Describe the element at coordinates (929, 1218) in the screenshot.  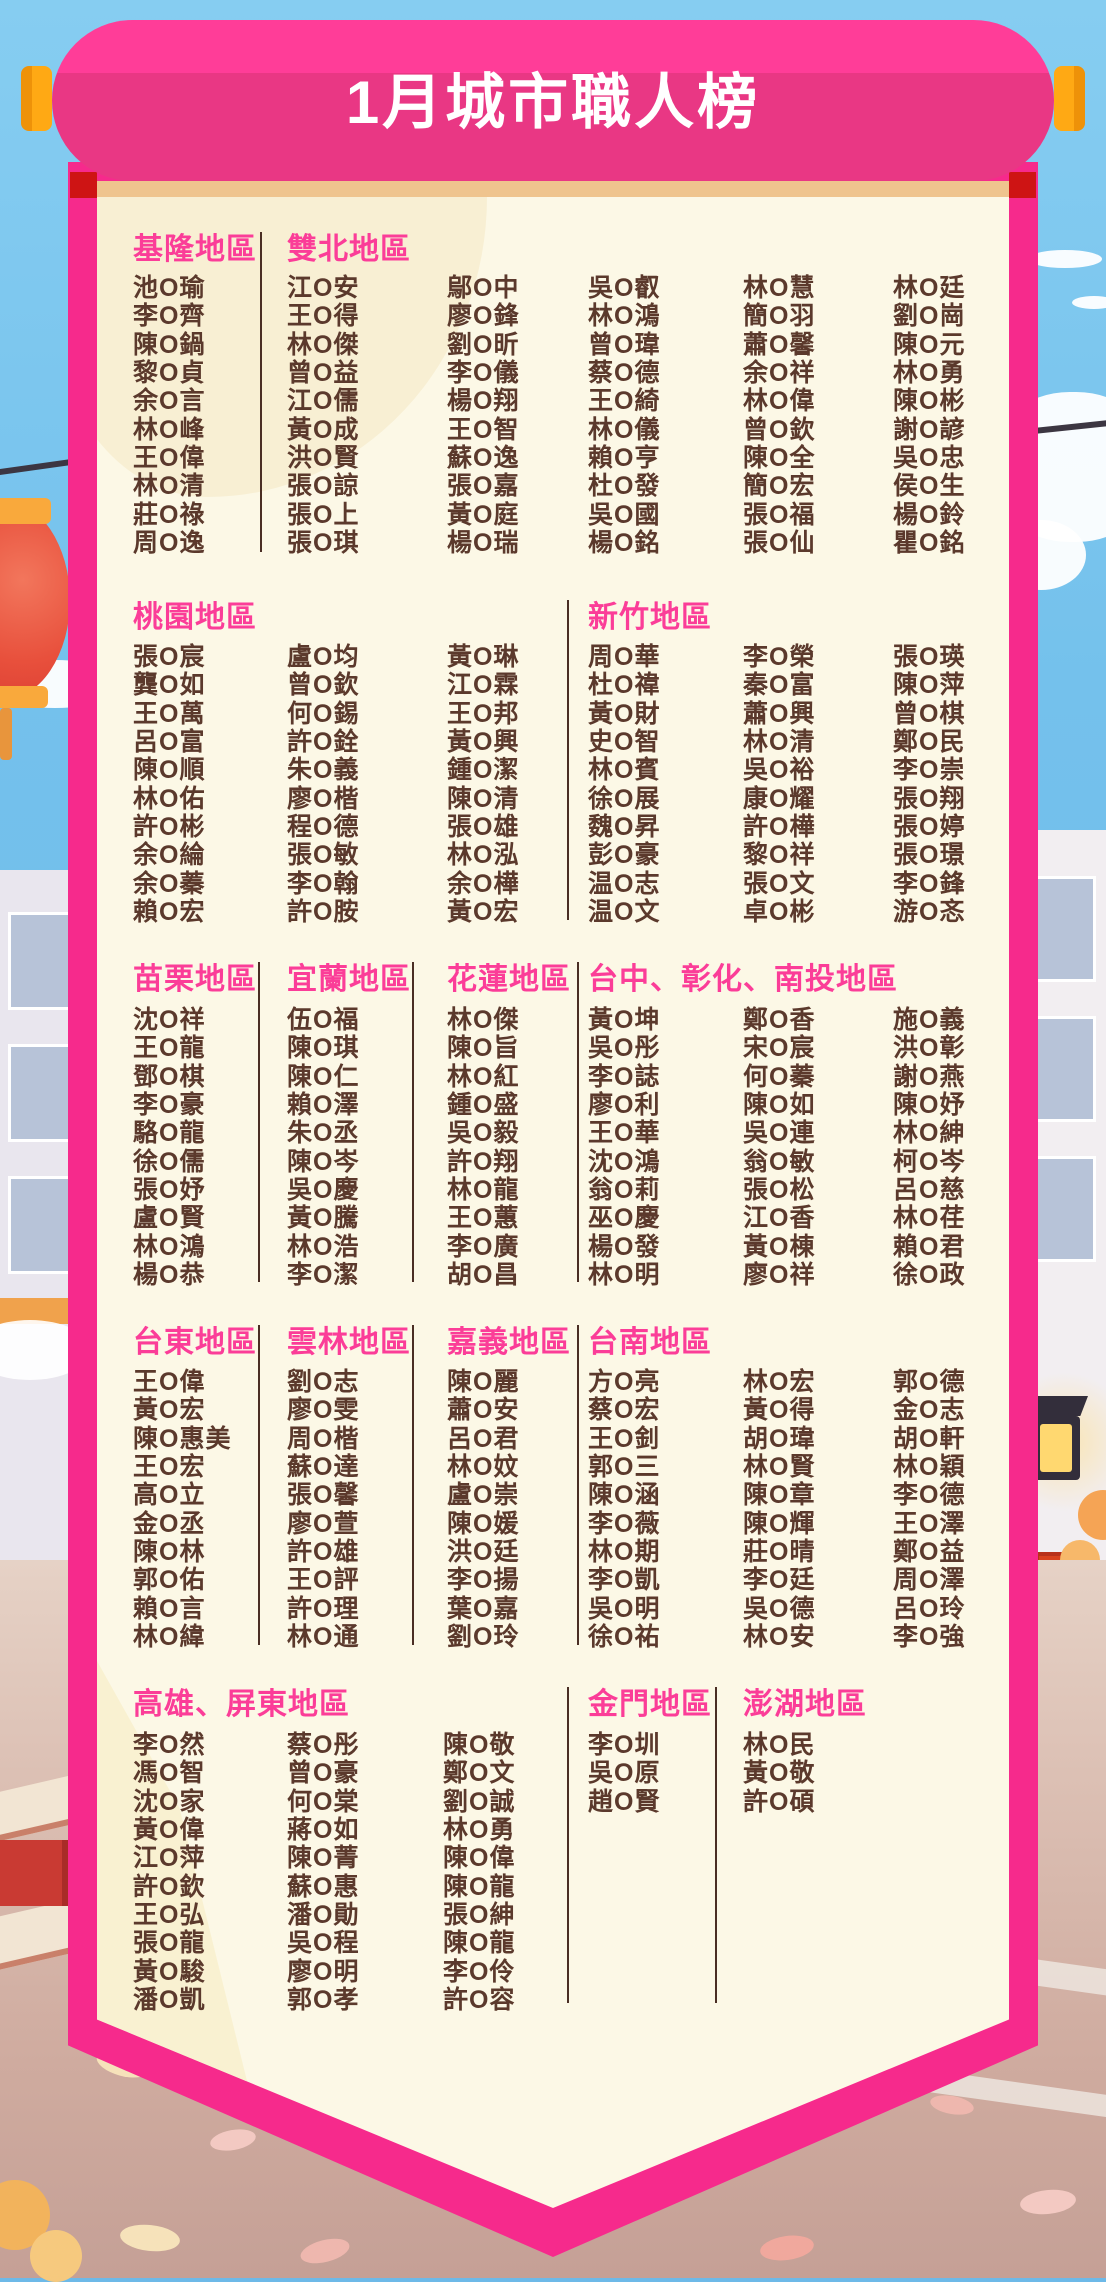
I see `person-name: 林O荏` at that location.